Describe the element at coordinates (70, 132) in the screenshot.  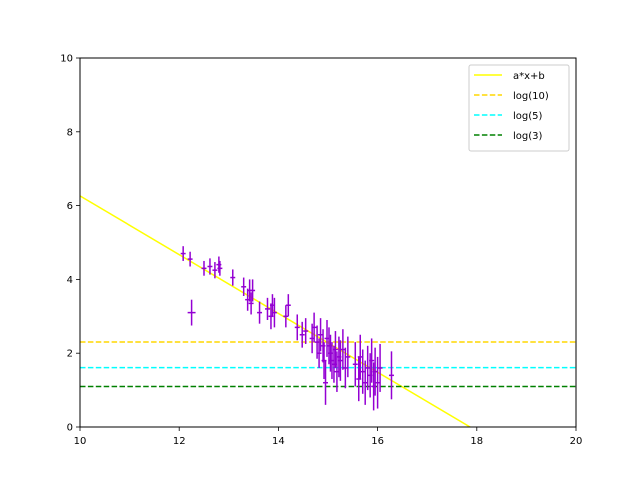
I see `y-tick-label-4: 8` at that location.